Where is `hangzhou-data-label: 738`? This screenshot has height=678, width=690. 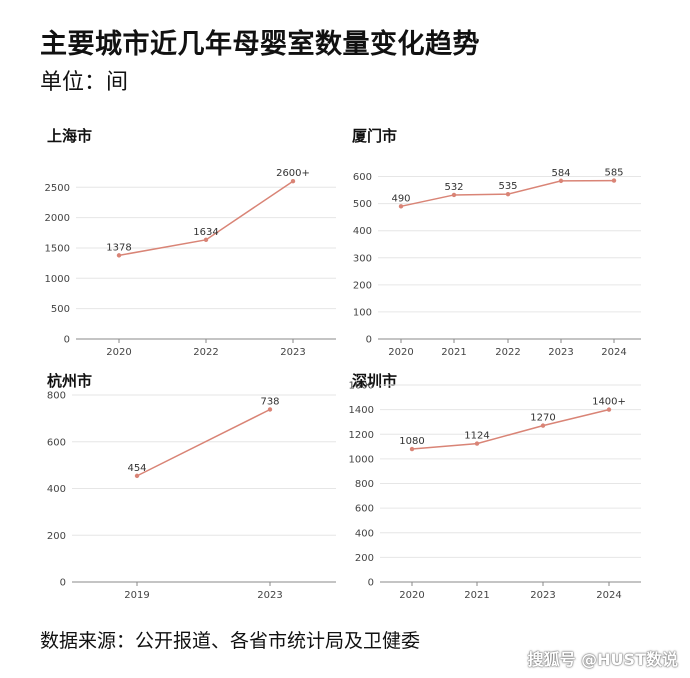 hangzhou-data-label: 738 is located at coordinates (269, 401).